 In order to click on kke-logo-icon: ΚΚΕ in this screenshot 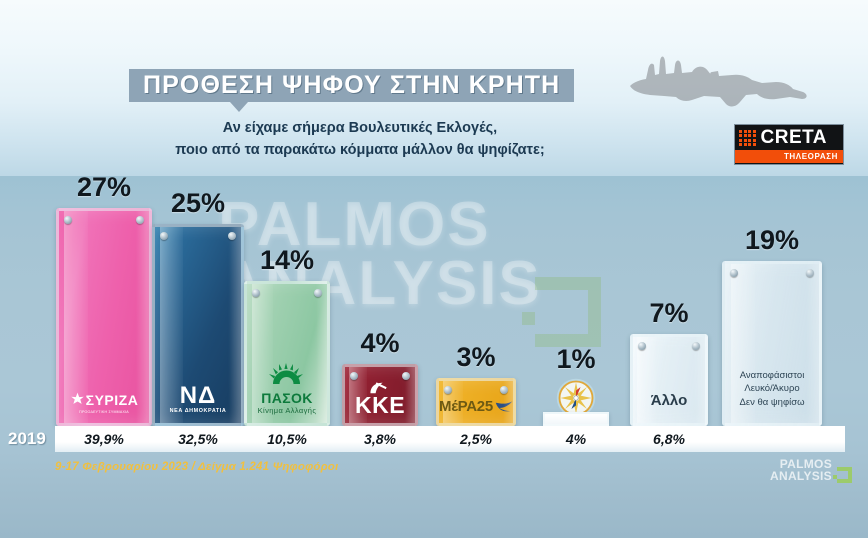, I will do `click(380, 399)`.